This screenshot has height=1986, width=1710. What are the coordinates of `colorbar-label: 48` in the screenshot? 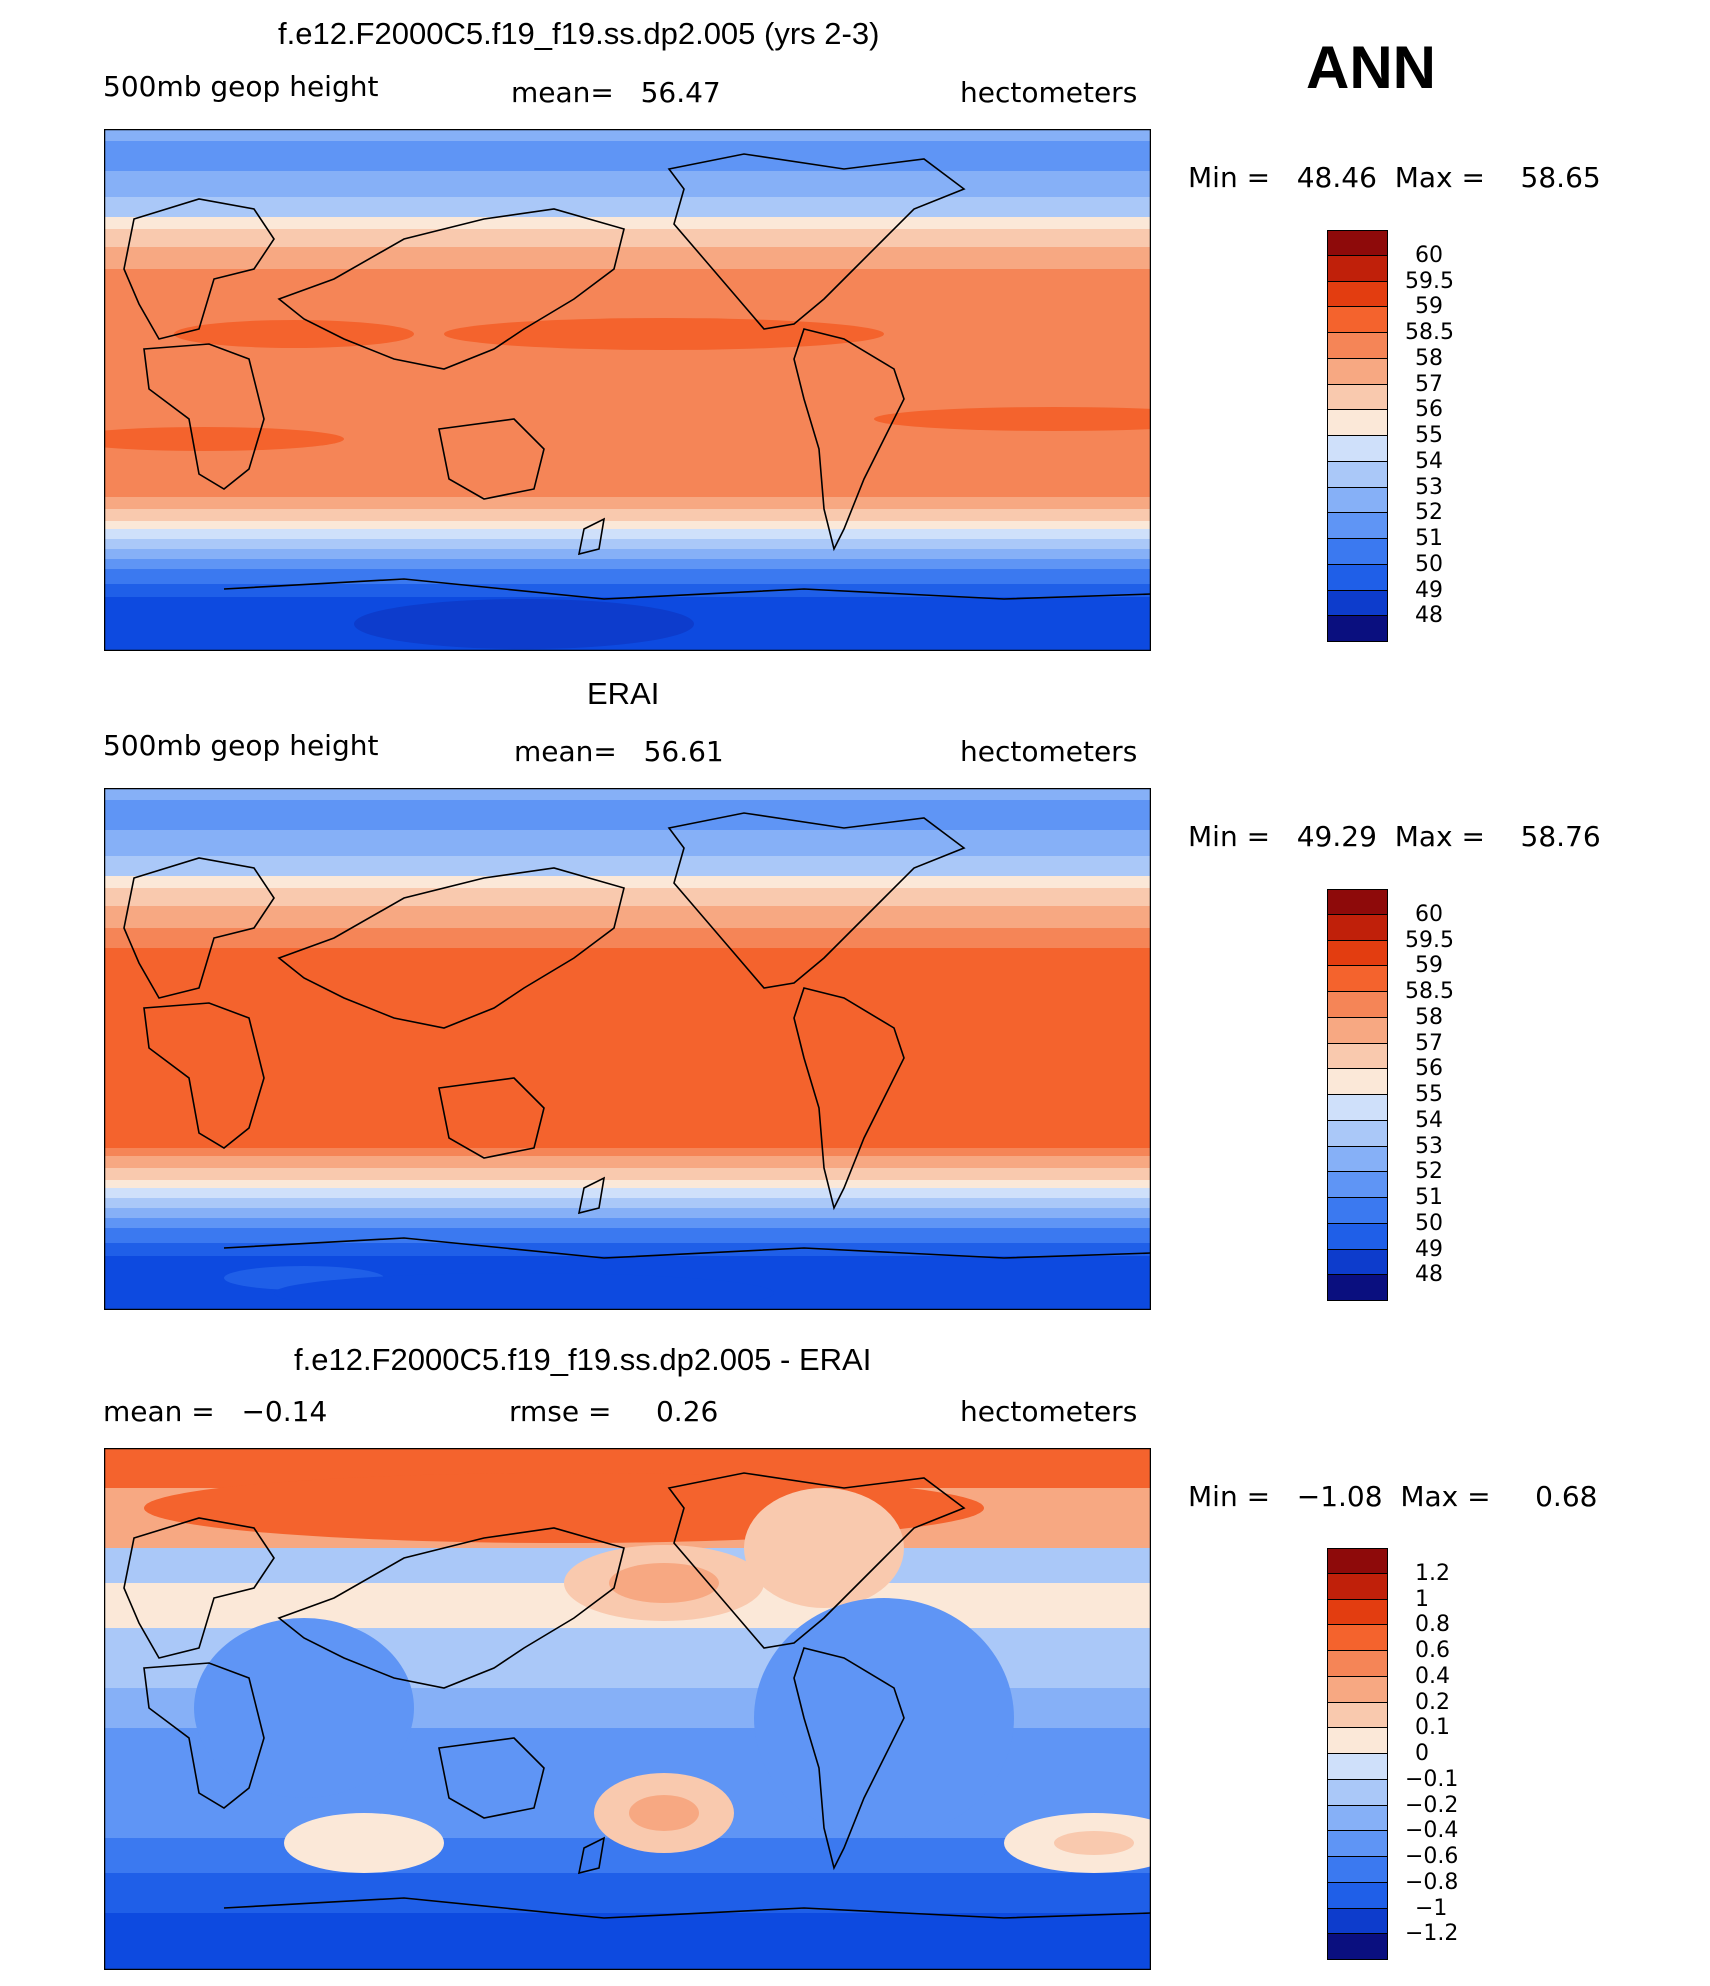 It's located at (1429, 1275).